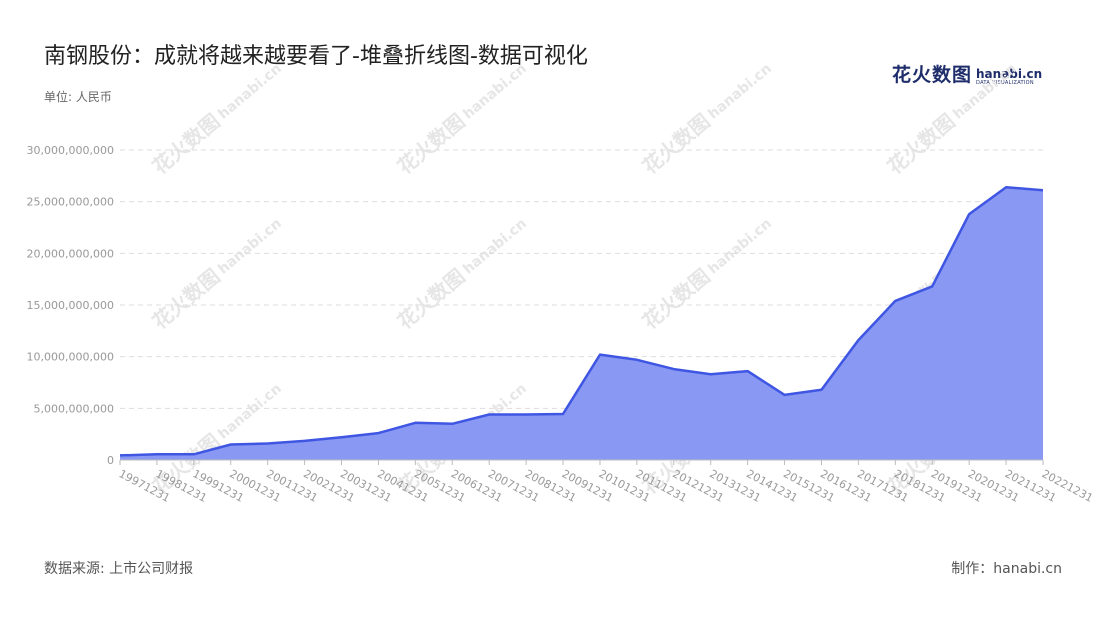 This screenshot has height=620, width=1100. I want to click on logo-text-en: hanabi.cn, so click(1009, 74).